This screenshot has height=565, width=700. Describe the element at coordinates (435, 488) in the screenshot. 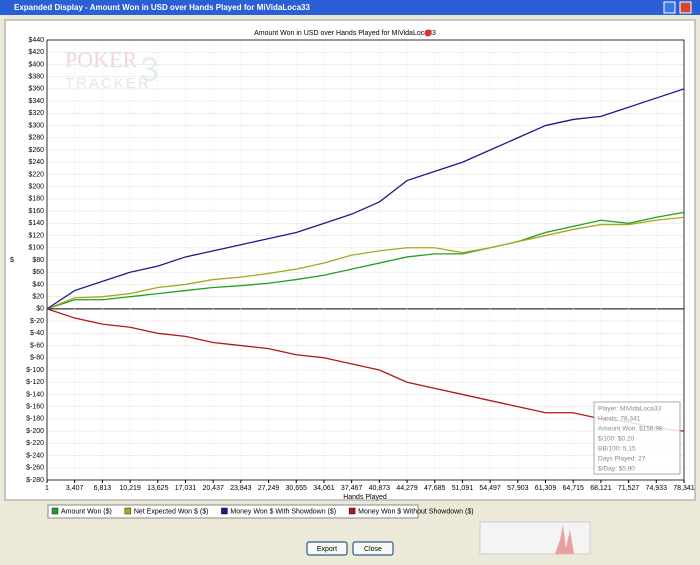

I see `x-tick-label: 47,685` at that location.